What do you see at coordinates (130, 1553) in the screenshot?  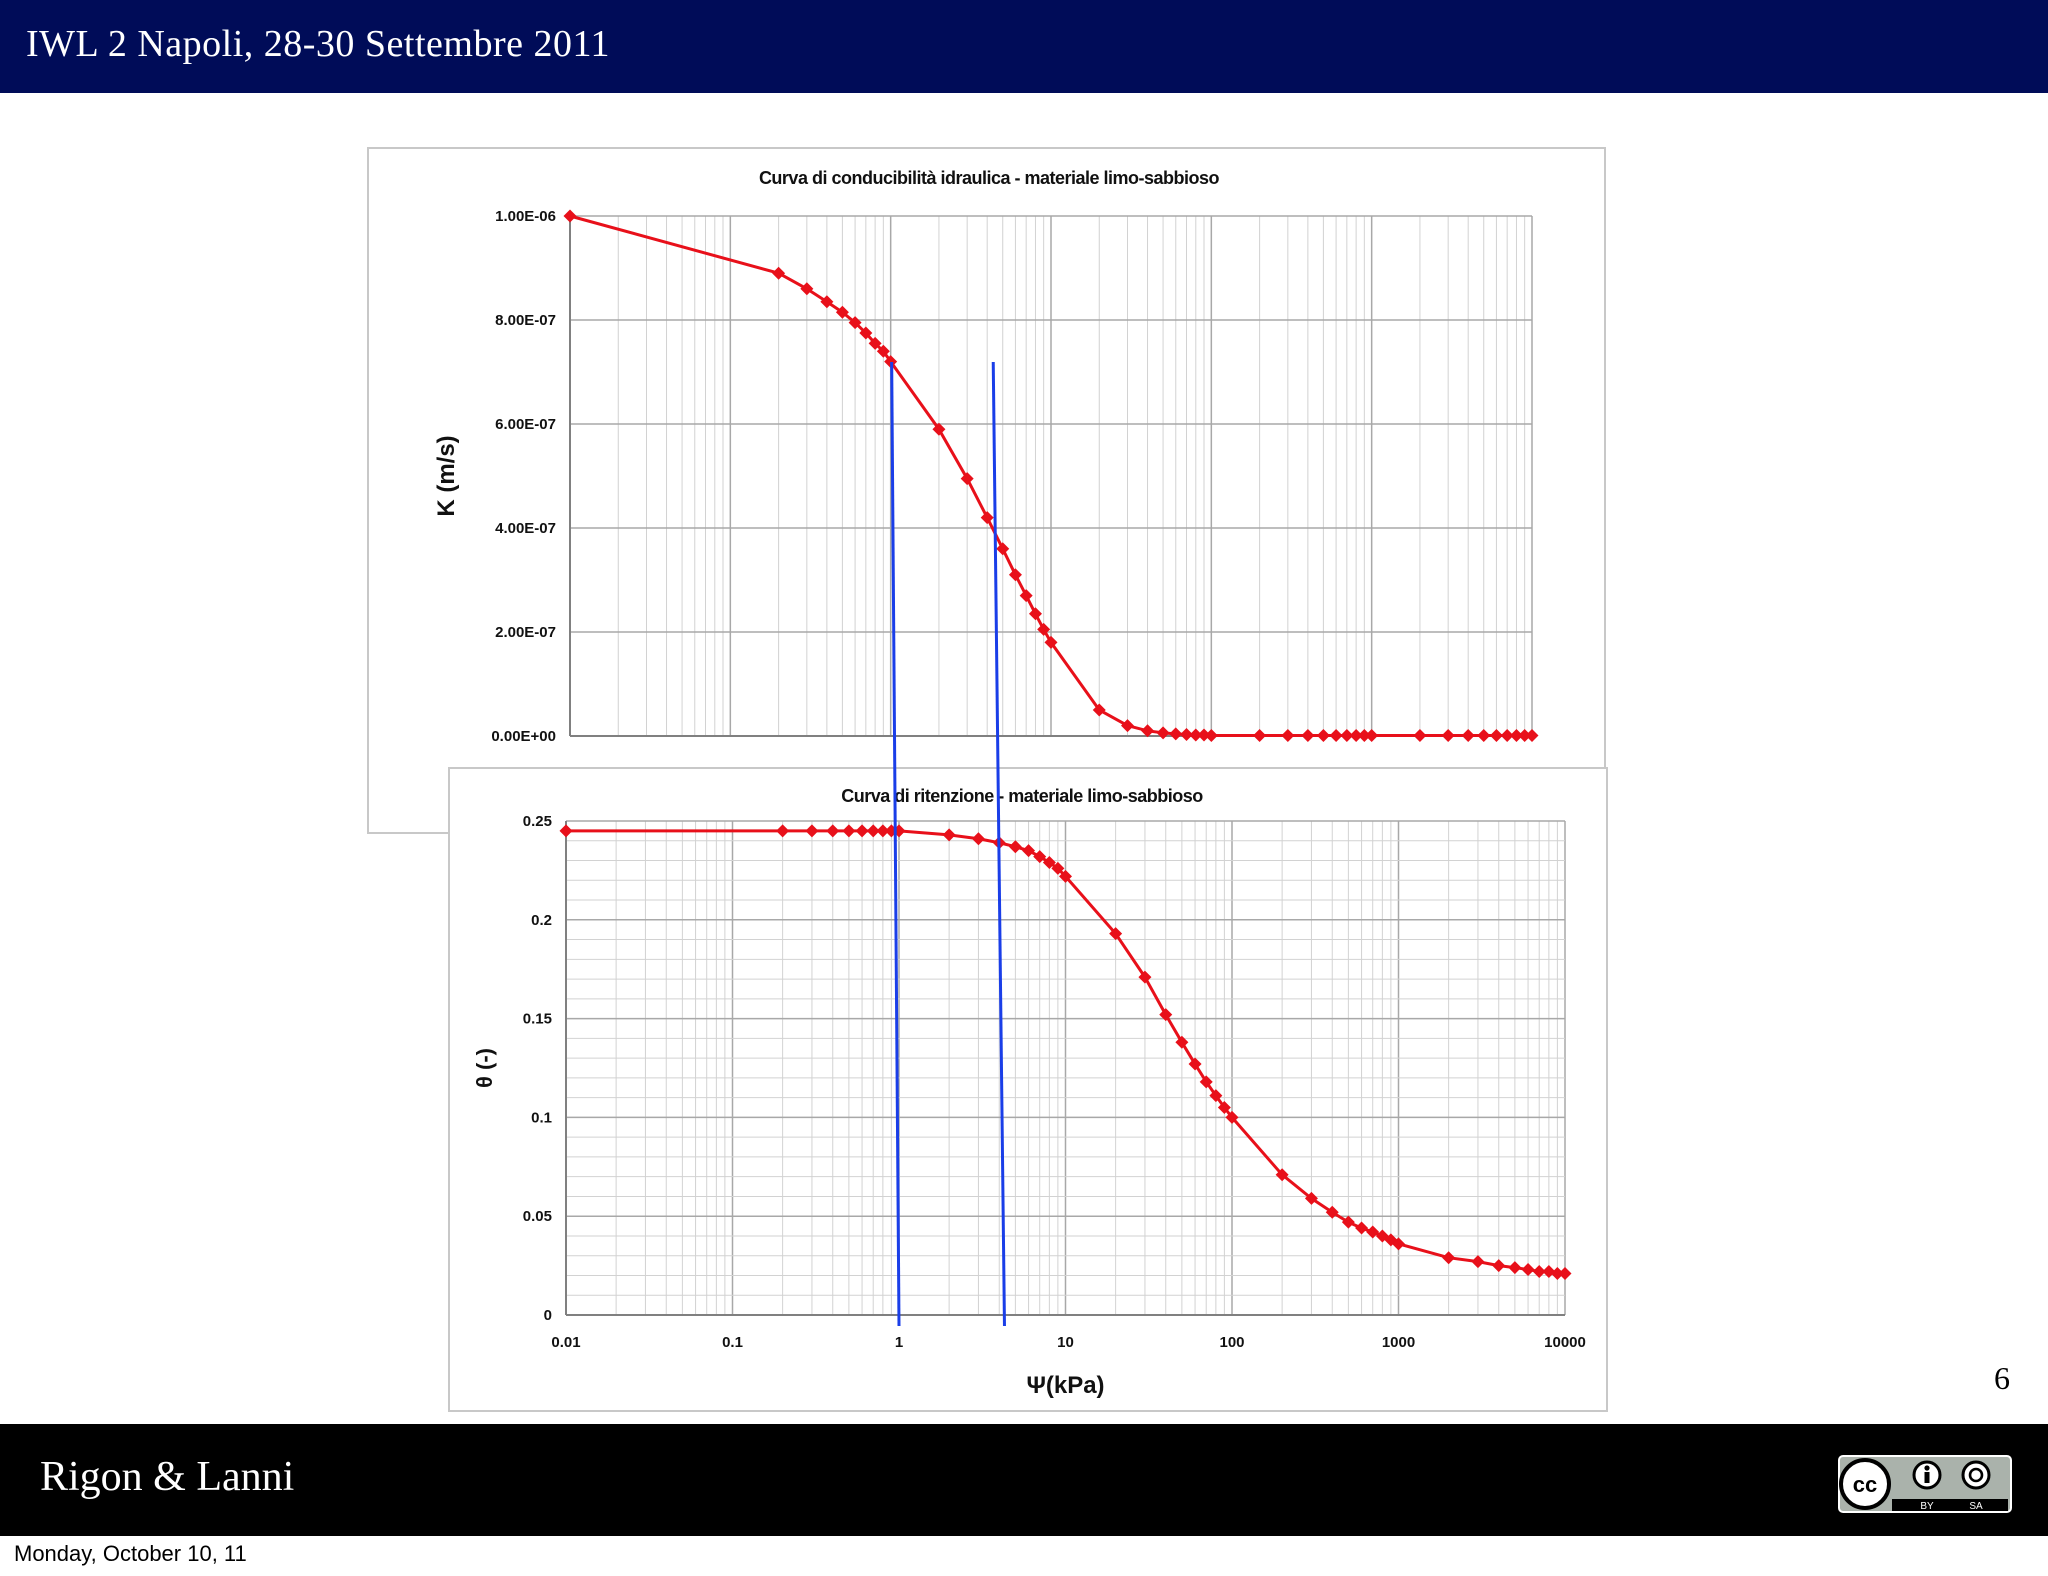 I see `date-caption: Monday, October 10, 11` at bounding box center [130, 1553].